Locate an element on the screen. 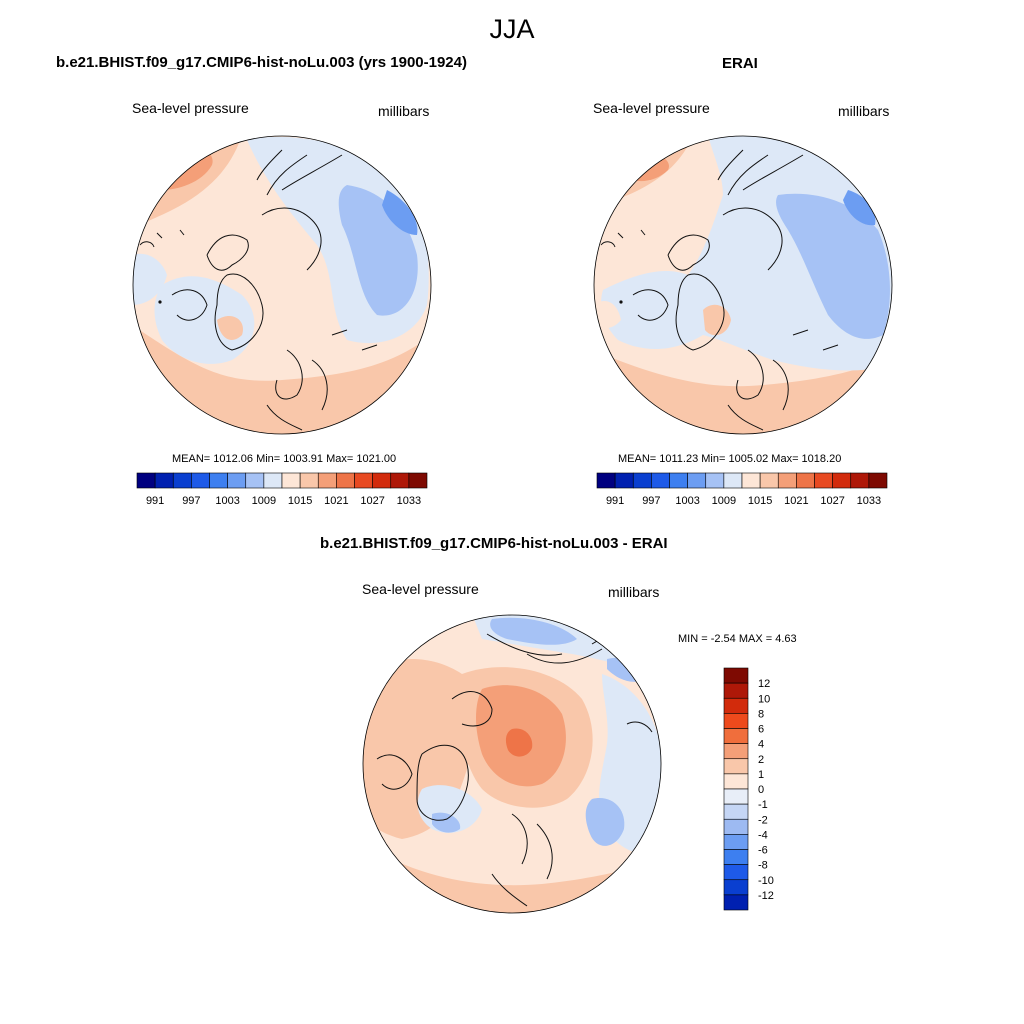 This screenshot has height=1024, width=1024. colorbar-label: -2 is located at coordinates (763, 820).